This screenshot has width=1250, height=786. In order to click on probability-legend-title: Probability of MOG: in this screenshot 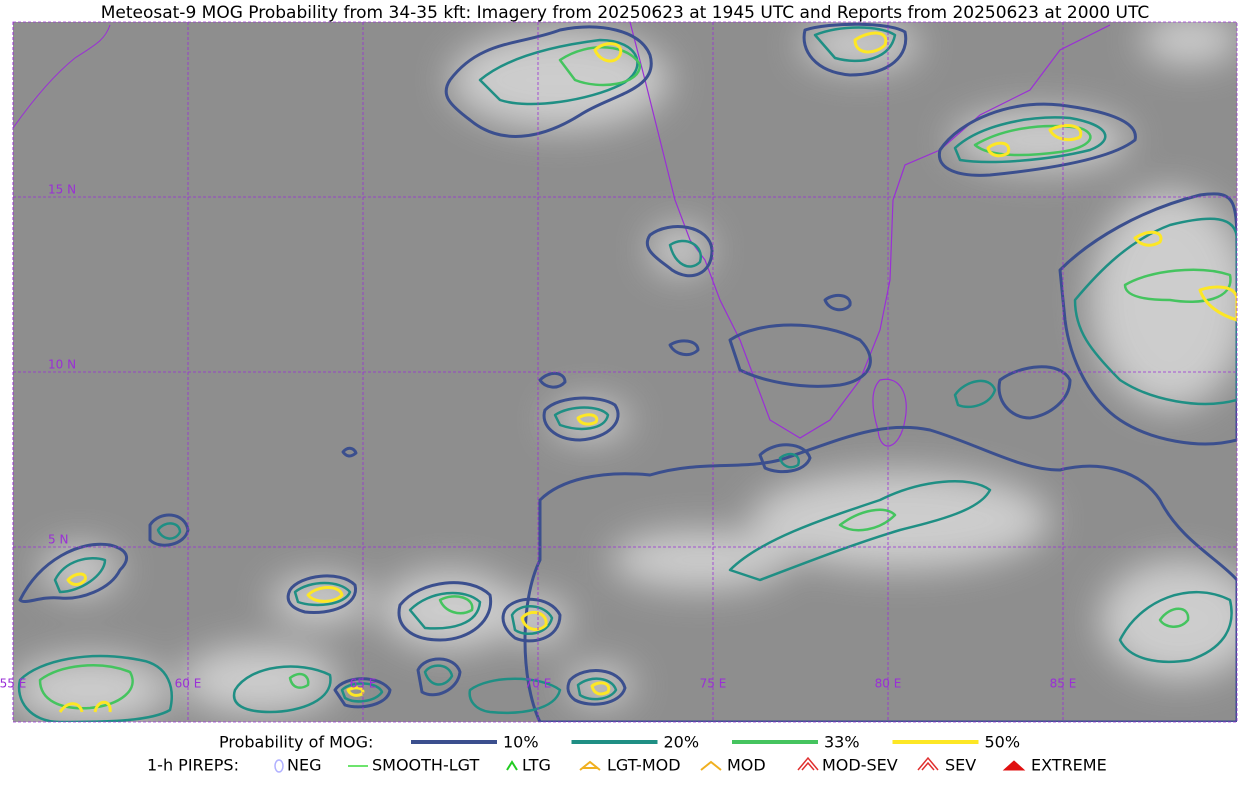, I will do `click(296, 742)`.